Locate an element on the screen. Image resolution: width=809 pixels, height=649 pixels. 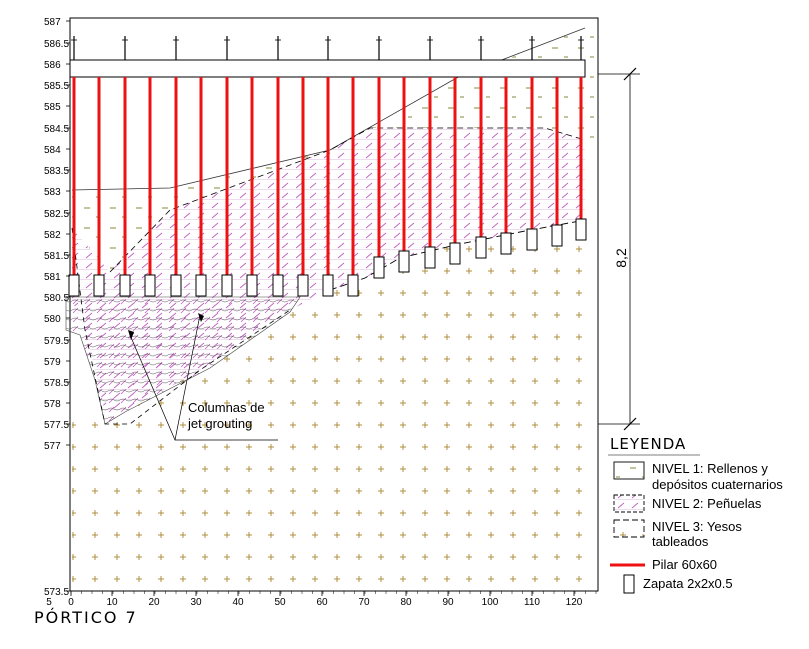
x-tick-label: 30 is located at coordinates (196, 602).